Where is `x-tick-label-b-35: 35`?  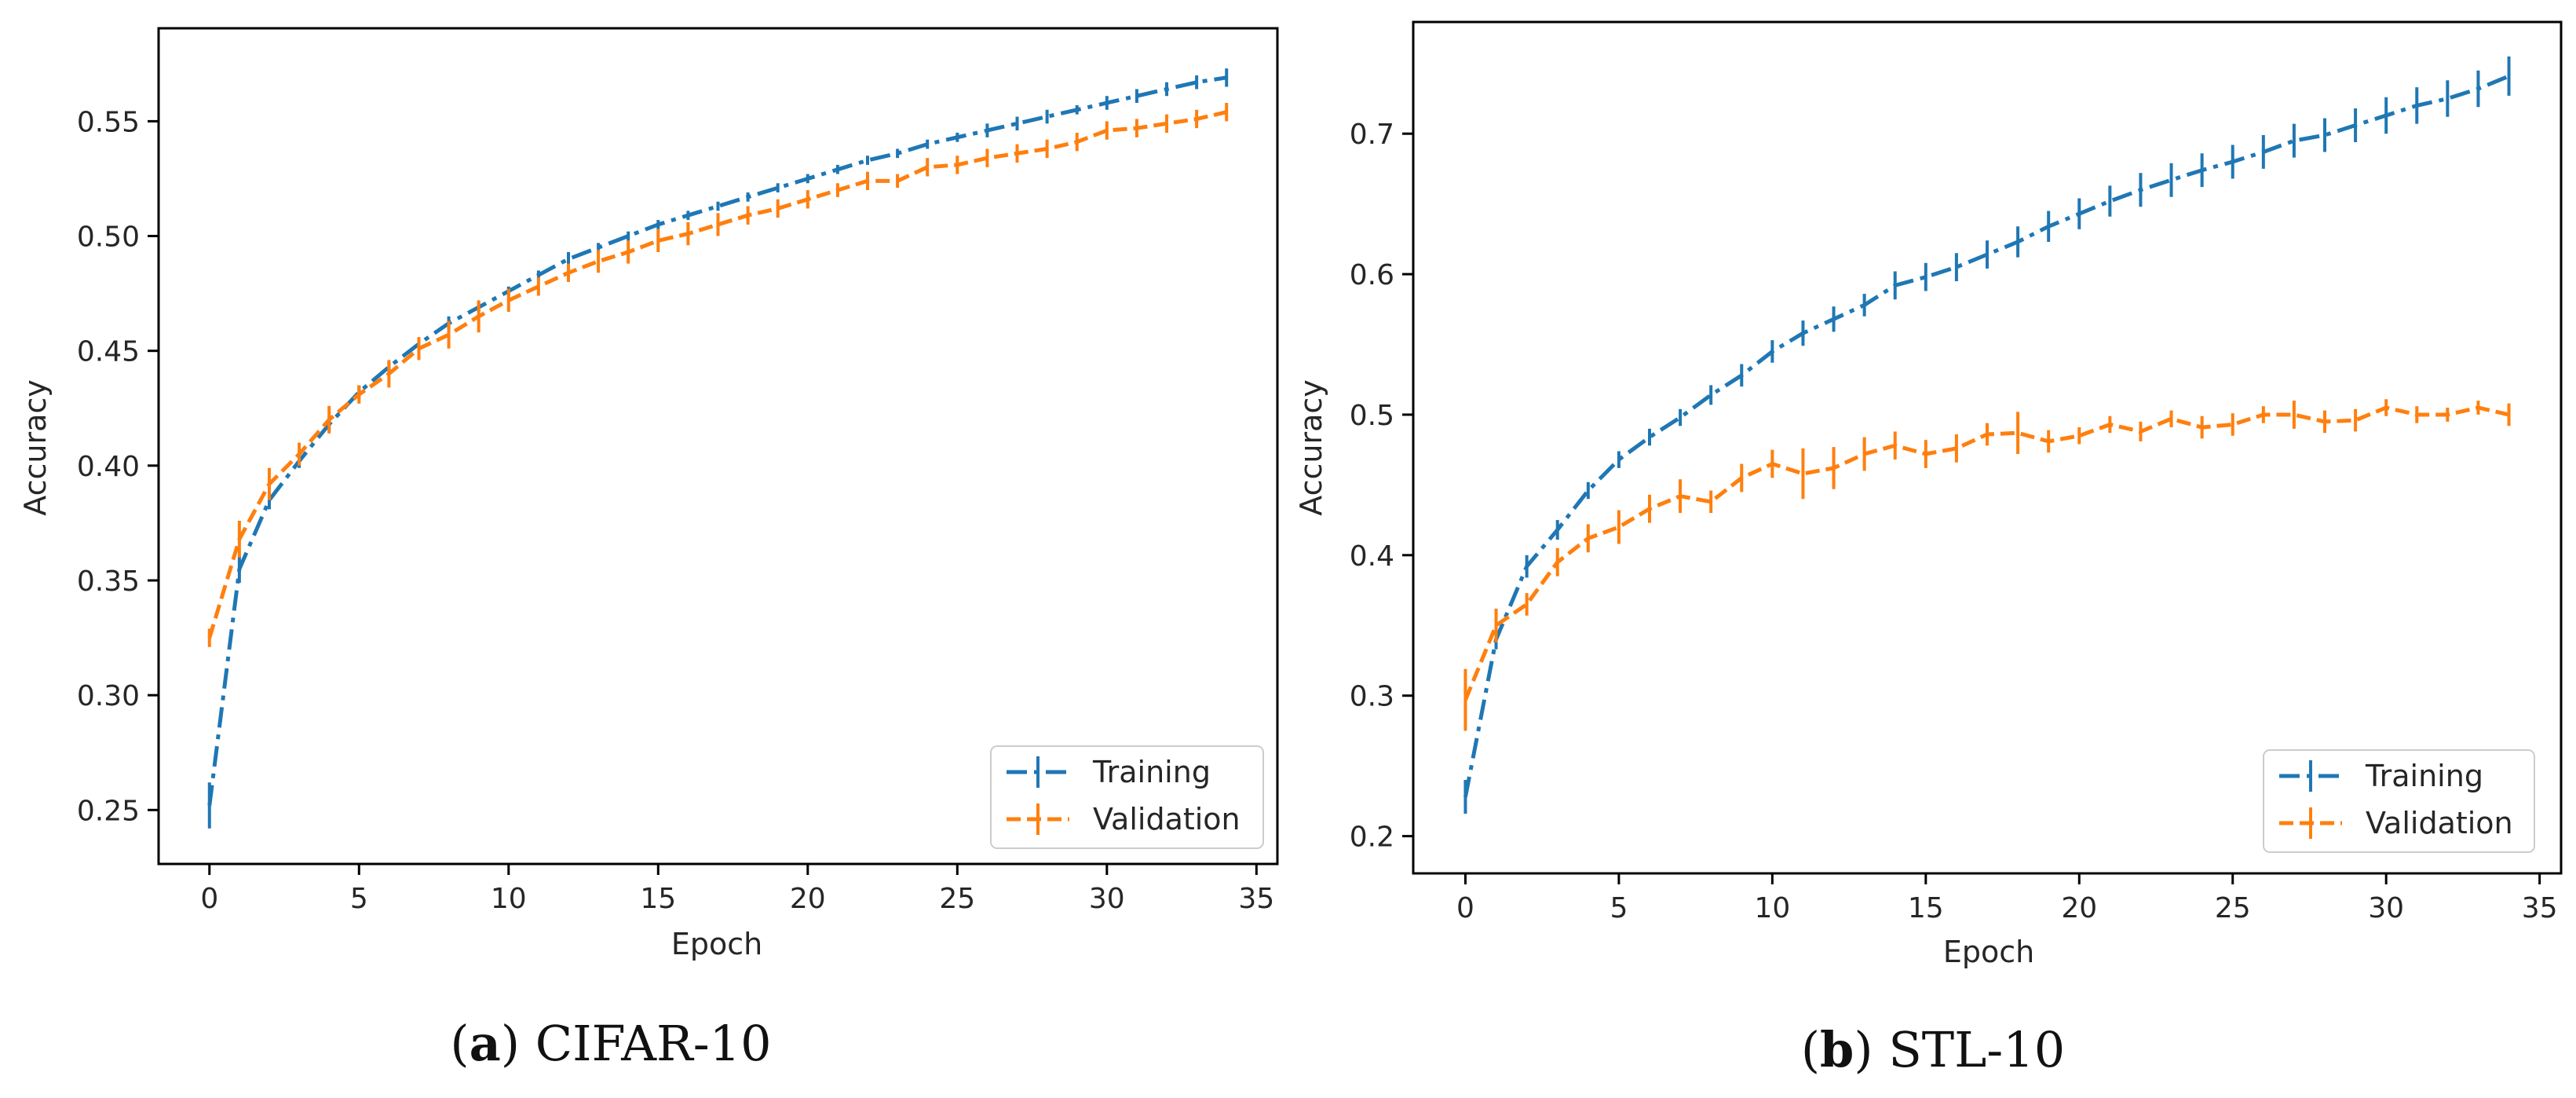
x-tick-label-b-35: 35 is located at coordinates (2540, 908).